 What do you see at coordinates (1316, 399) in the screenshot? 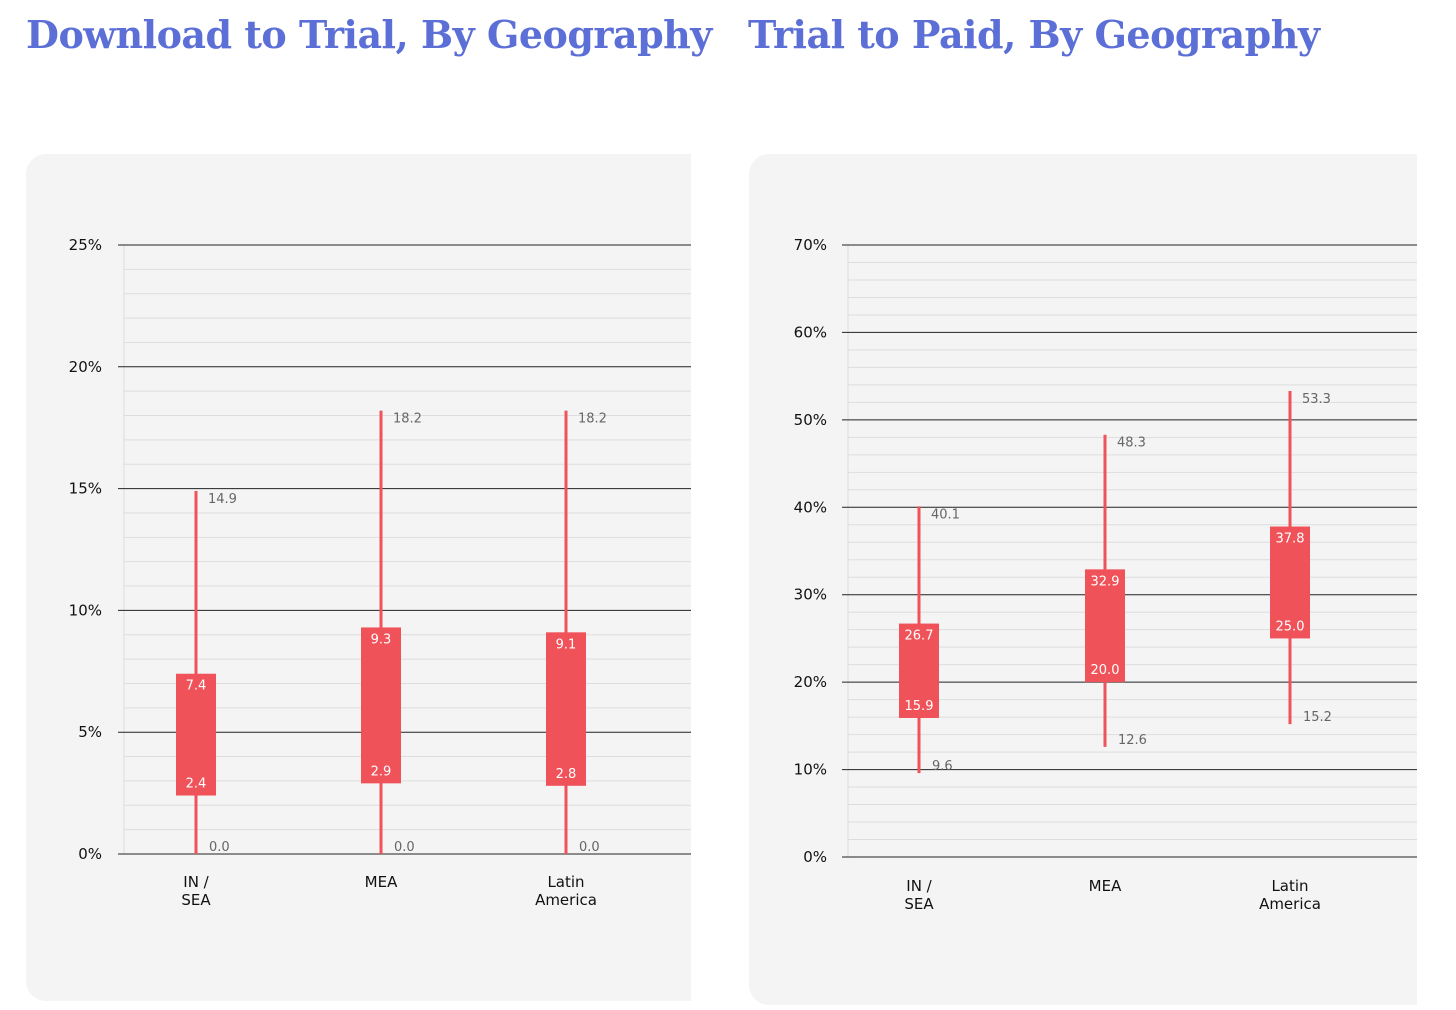
I see `max-value-label: 53.3` at bounding box center [1316, 399].